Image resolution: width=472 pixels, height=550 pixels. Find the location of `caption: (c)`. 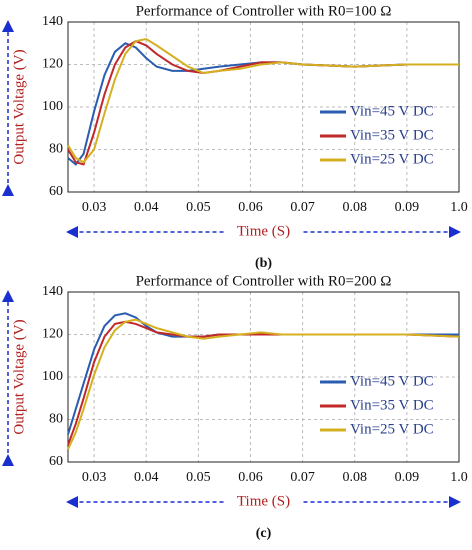

caption: (c) is located at coordinates (264, 533).